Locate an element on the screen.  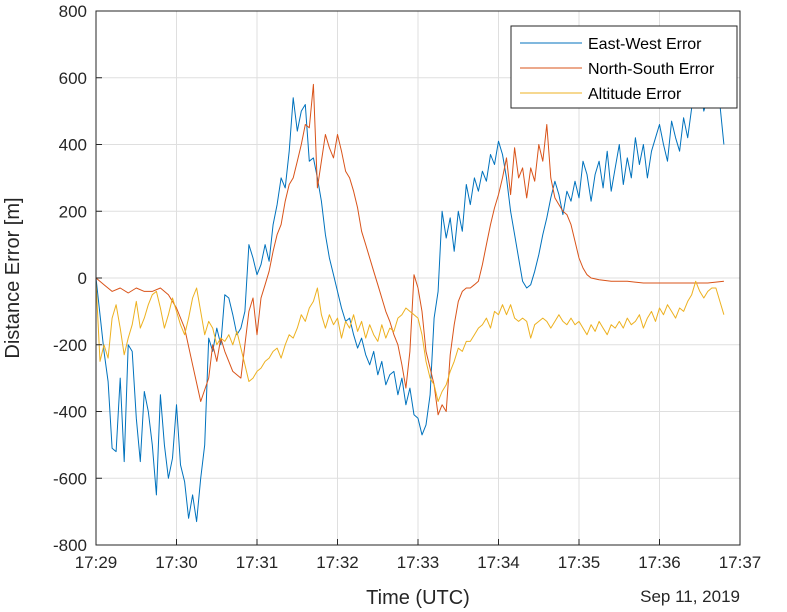
y-tick-label: -800 is located at coordinates (70, 545).